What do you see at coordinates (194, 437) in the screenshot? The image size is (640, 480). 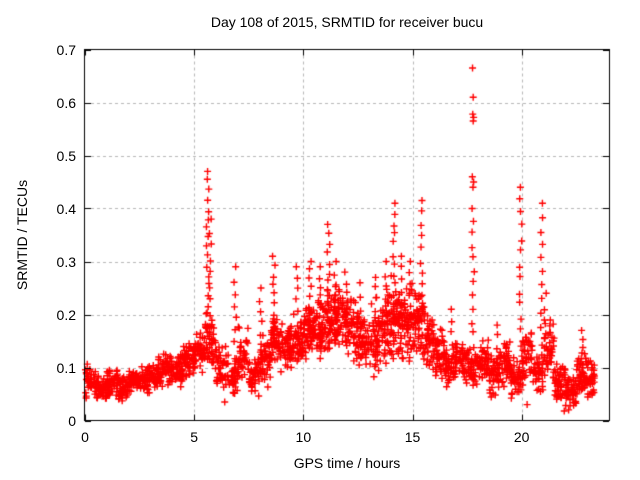 I see `x-tick-label: 5` at bounding box center [194, 437].